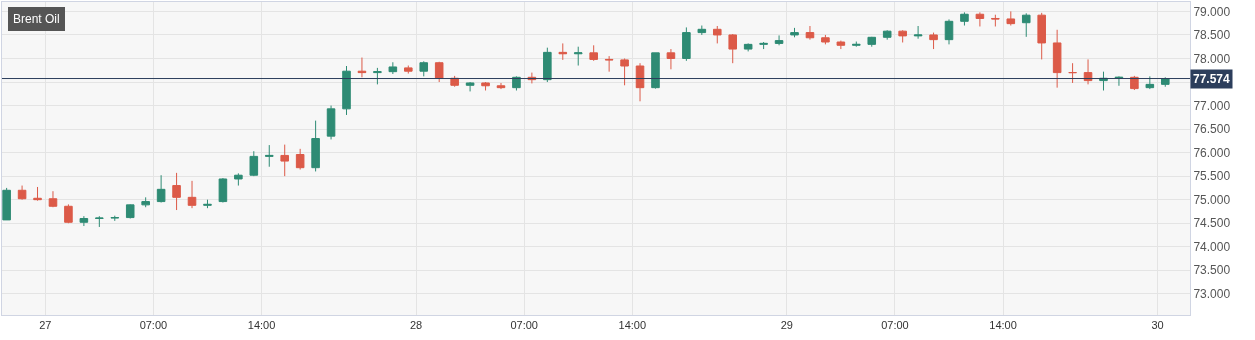  What do you see at coordinates (1212, 105) in the screenshot?
I see `y-tick-label: 77.000` at bounding box center [1212, 105].